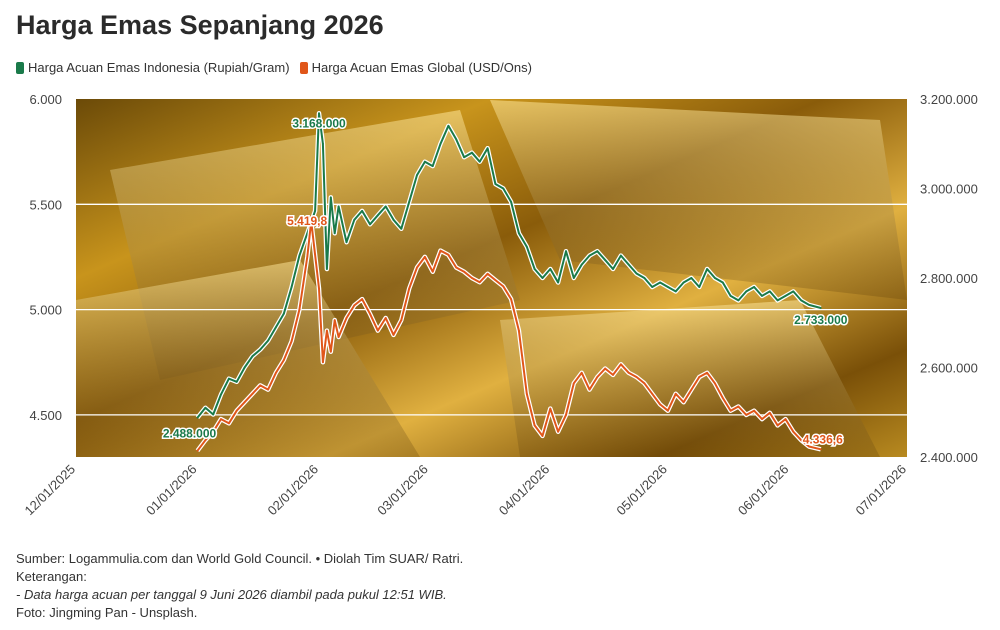  Describe the element at coordinates (49, 490) in the screenshot. I see `x-tick-label: 12/01/2025` at that location.